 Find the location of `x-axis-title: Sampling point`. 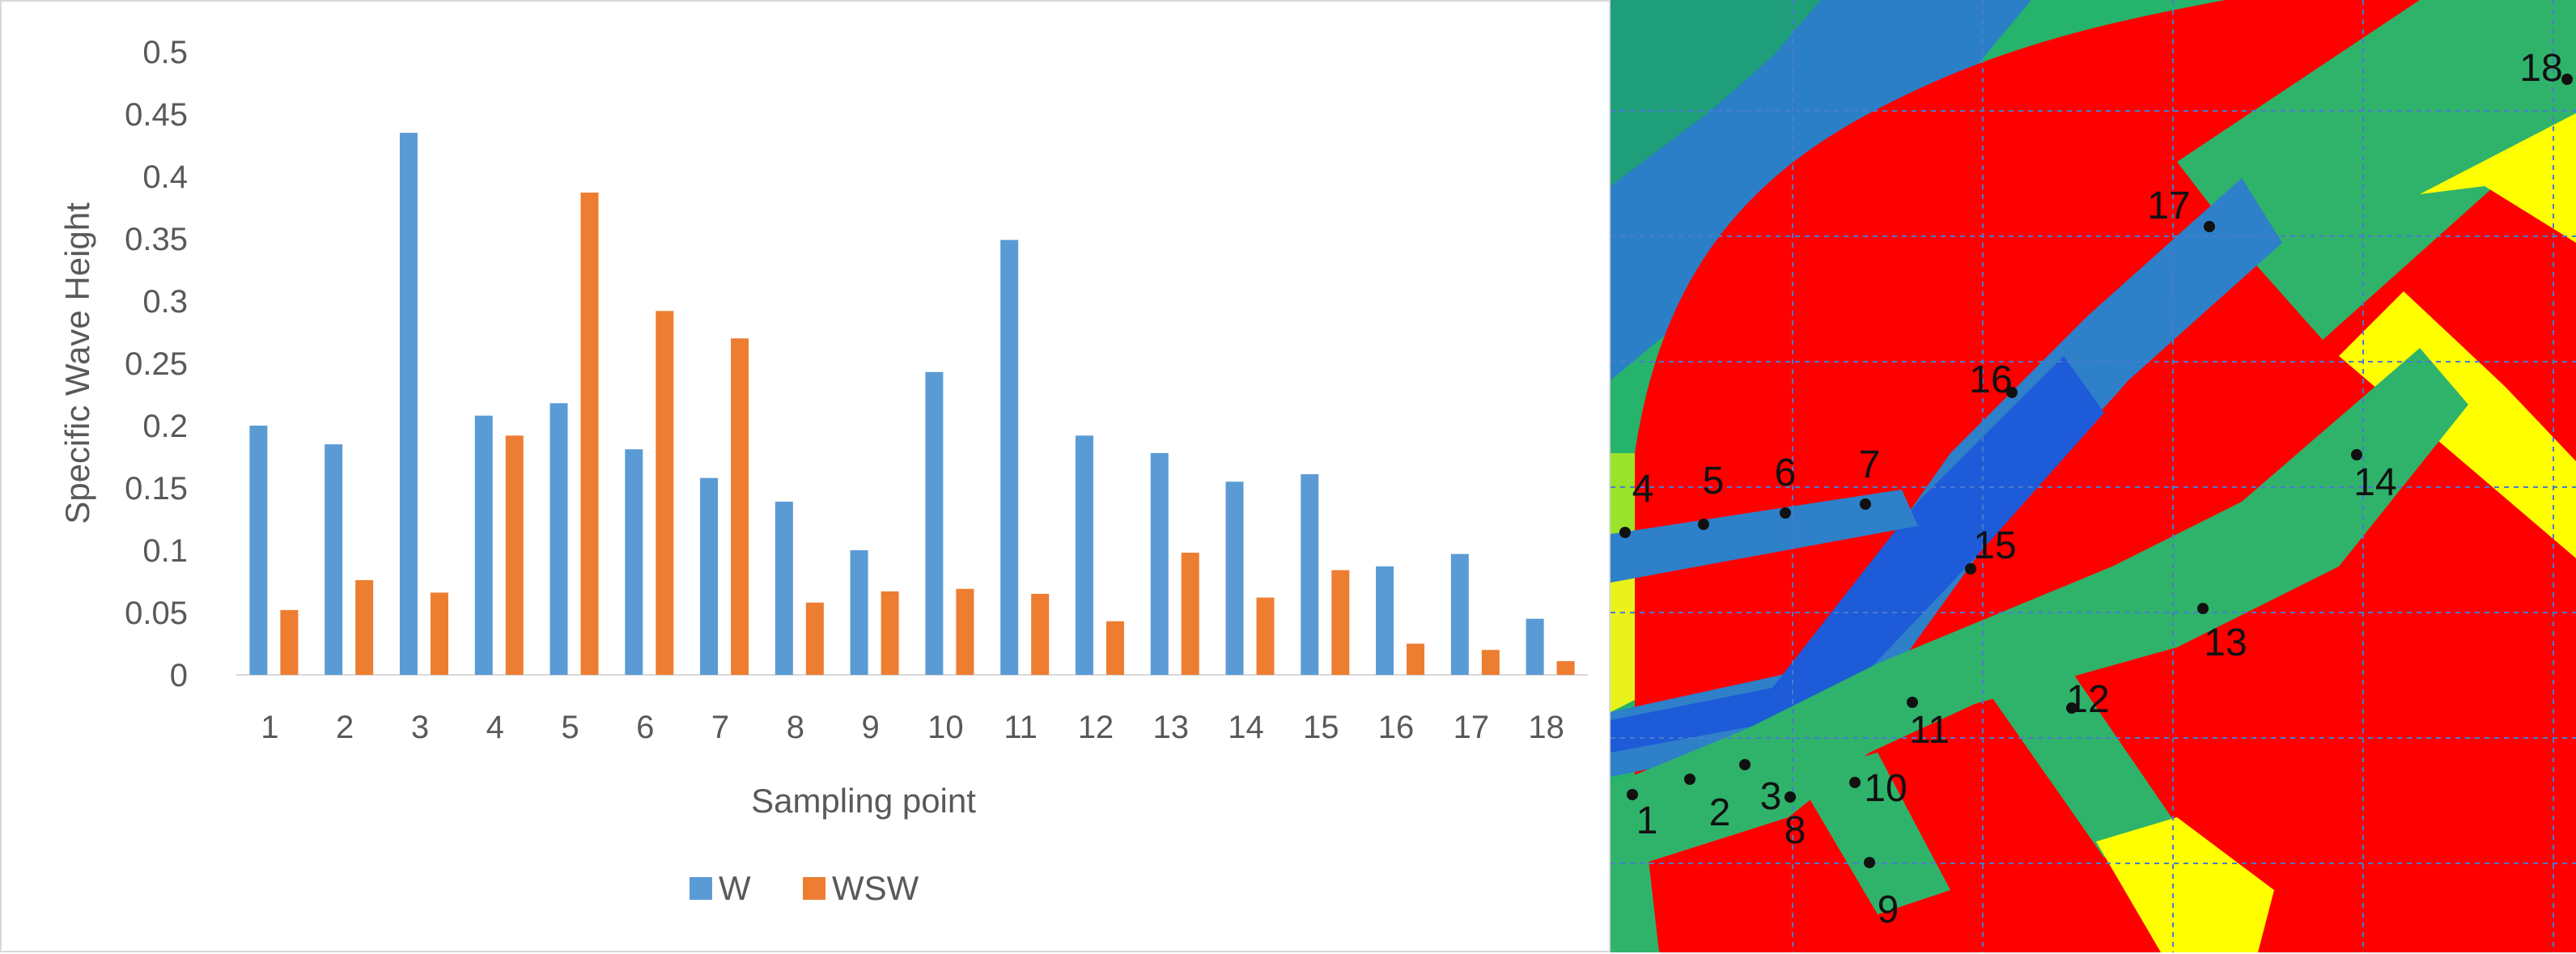

x-axis-title: Sampling point is located at coordinates (863, 801).